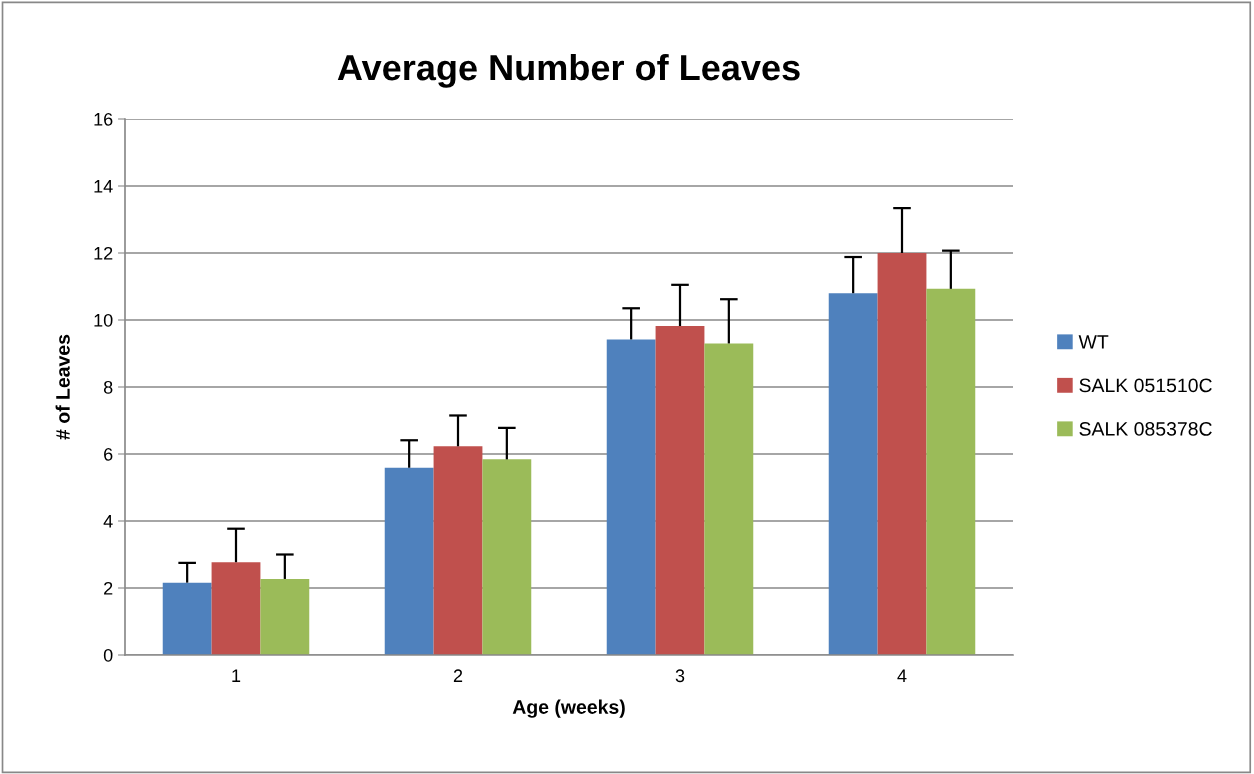  What do you see at coordinates (568, 708) in the screenshot?
I see `x-axis-title: Age (weeks)` at bounding box center [568, 708].